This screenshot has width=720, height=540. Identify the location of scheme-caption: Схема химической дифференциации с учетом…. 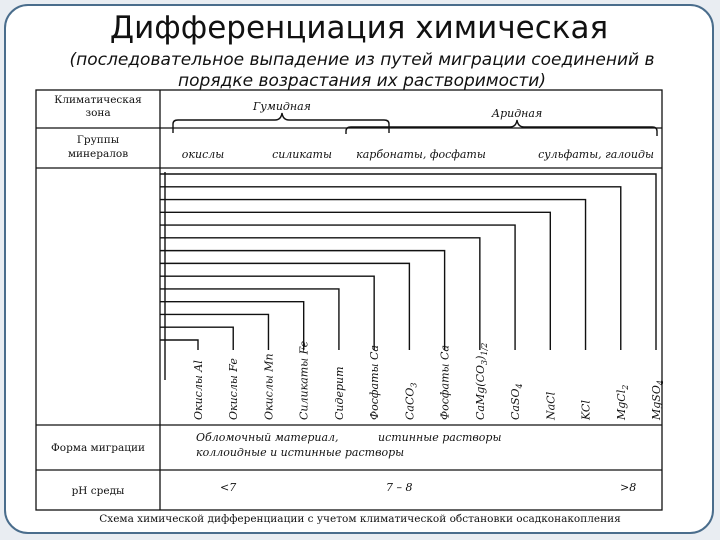
(360, 519).